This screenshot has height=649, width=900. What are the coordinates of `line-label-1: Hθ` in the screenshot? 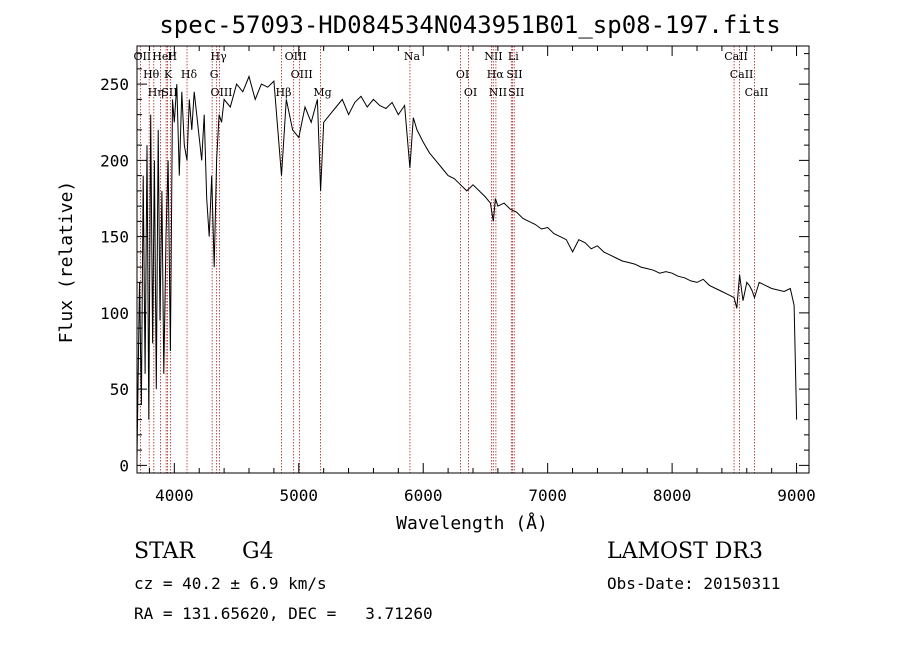 It's located at (151, 74).